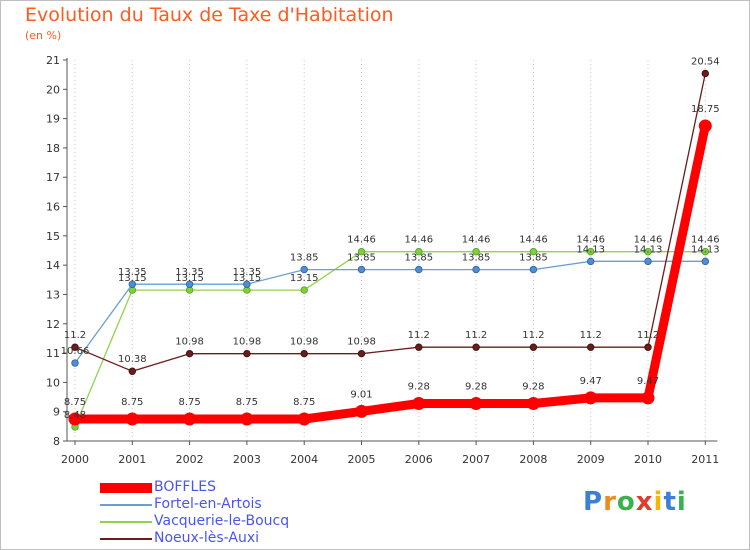 The image size is (750, 550). What do you see at coordinates (533, 459) in the screenshot?
I see `x-tick-label: 2008` at bounding box center [533, 459].